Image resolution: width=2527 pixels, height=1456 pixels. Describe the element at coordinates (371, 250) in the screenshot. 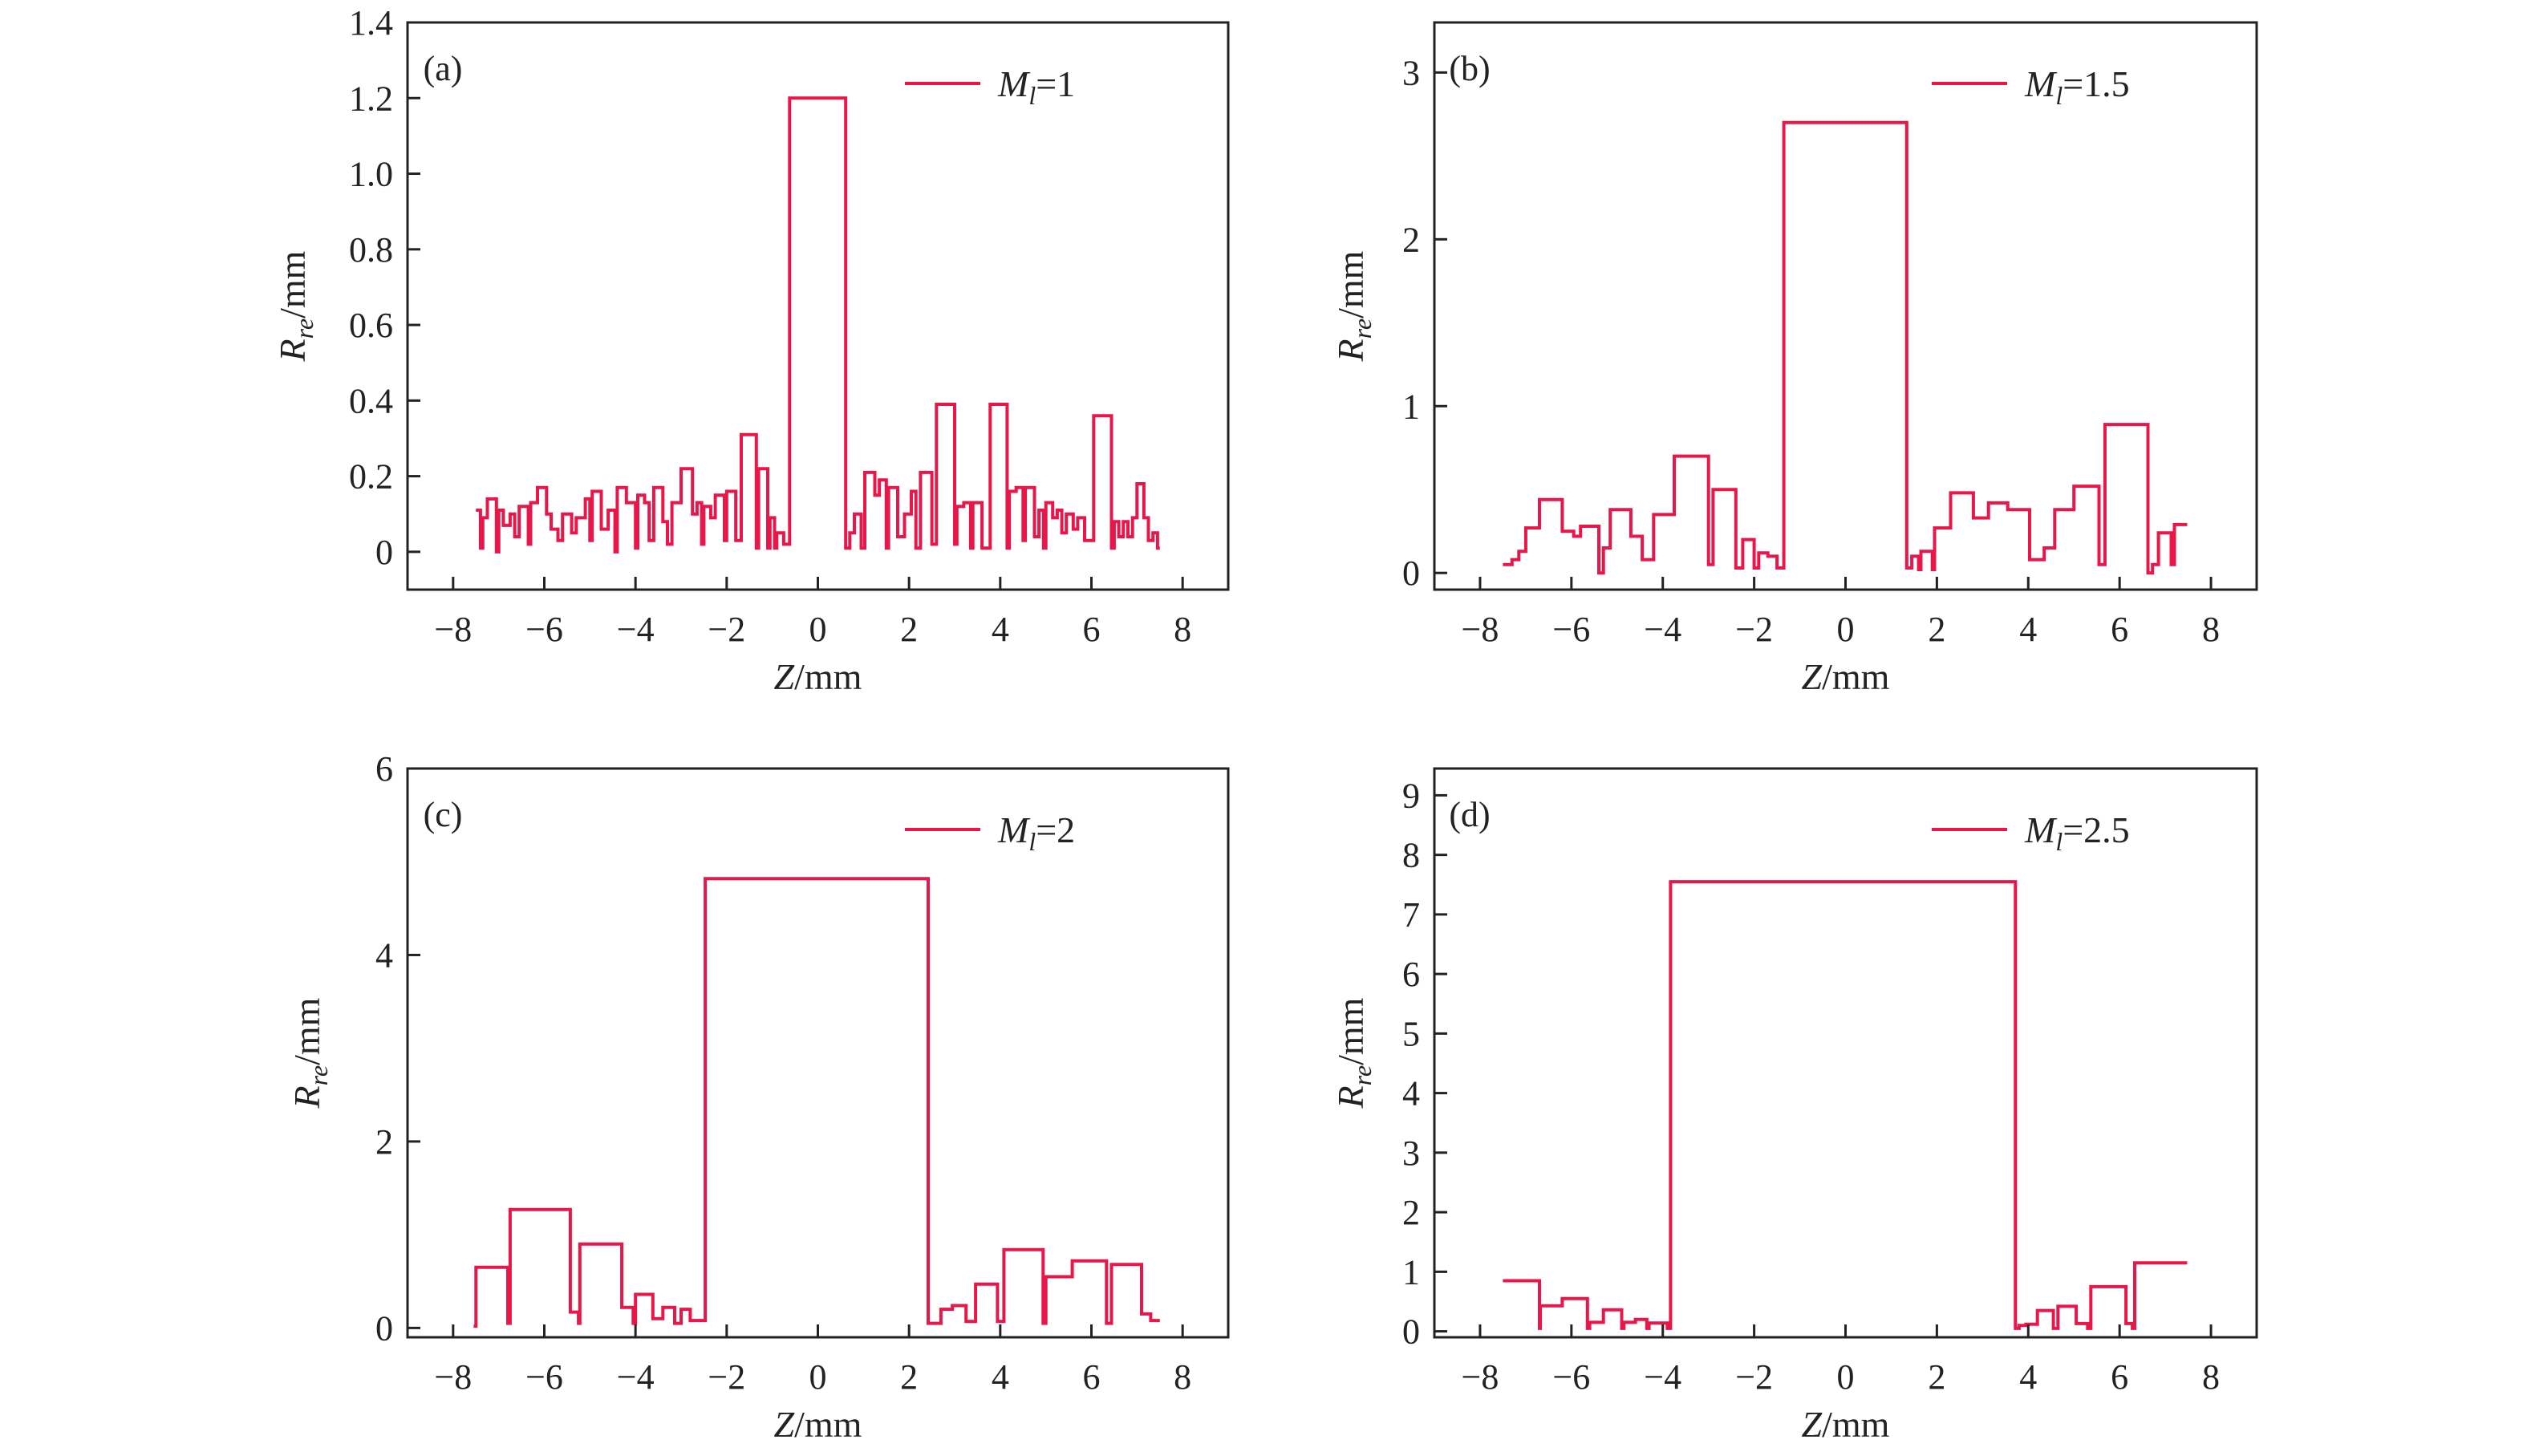

I see `y-tick-label: 0.8` at that location.